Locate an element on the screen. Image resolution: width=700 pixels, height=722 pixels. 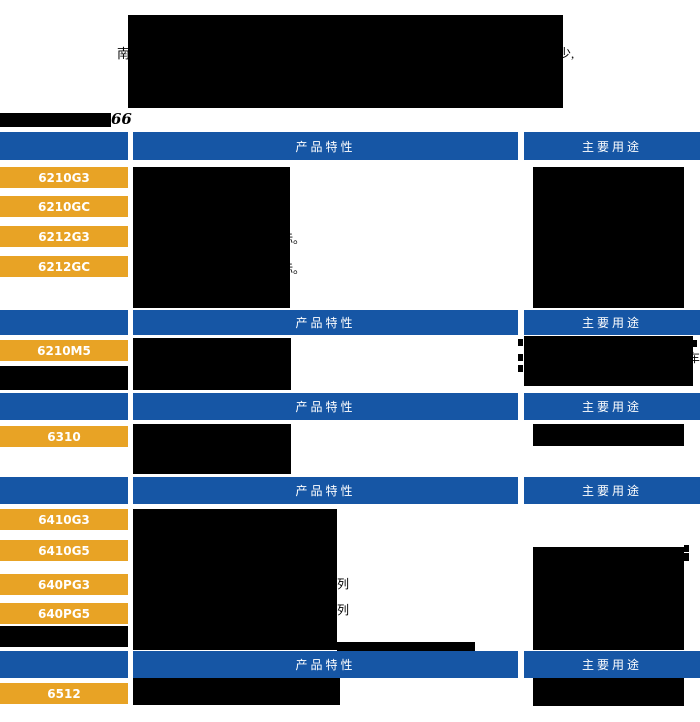
table1-header-features: 产品特性 is located at coordinates (325, 146).